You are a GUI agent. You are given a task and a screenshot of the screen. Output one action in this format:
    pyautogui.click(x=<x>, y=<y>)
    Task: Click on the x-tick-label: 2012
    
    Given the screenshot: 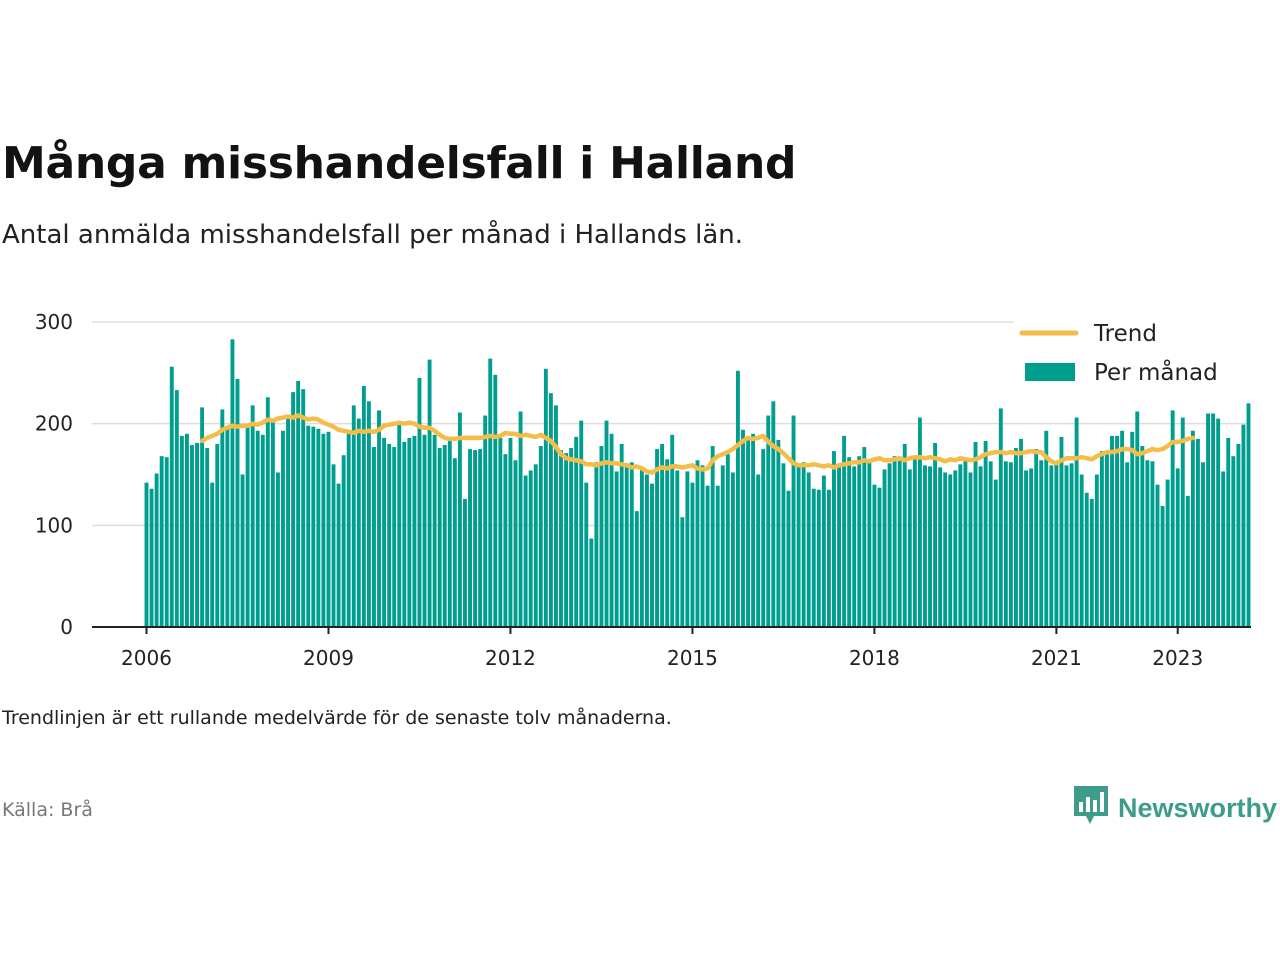 What is the action you would take?
    pyautogui.click(x=510, y=658)
    